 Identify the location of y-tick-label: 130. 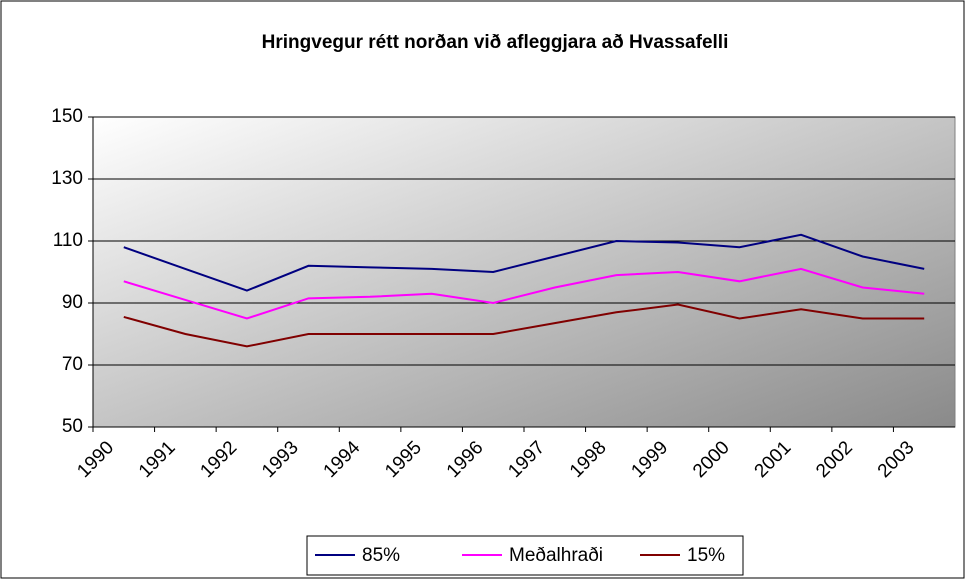
(67, 178).